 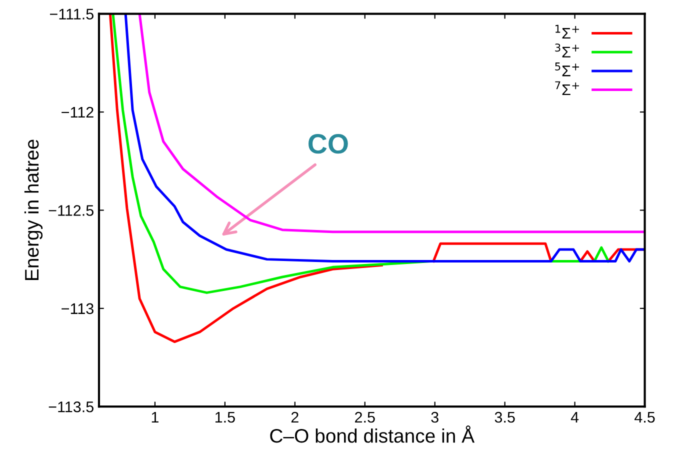 What do you see at coordinates (155, 417) in the screenshot?
I see `x-tick-label: 1` at bounding box center [155, 417].